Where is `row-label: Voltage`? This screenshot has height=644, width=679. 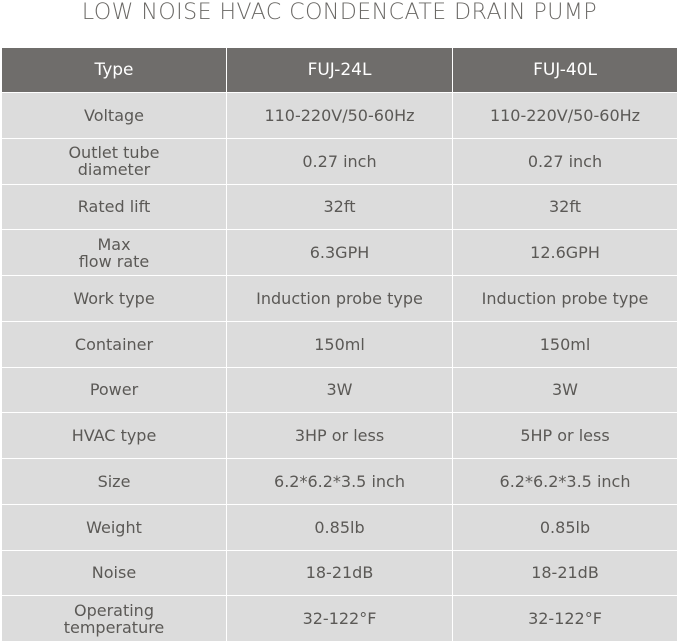
row-label: Voltage is located at coordinates (114, 115).